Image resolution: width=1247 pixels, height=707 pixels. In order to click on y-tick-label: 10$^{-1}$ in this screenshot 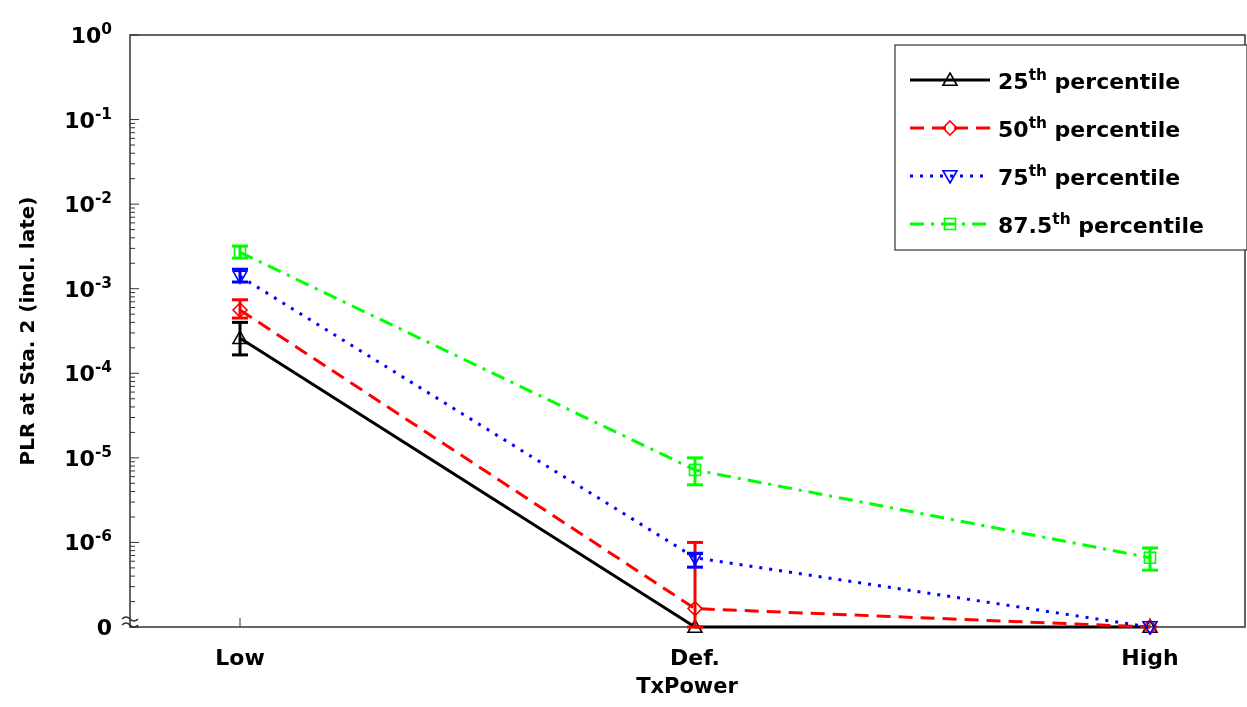, I will do `click(88, 118)`.